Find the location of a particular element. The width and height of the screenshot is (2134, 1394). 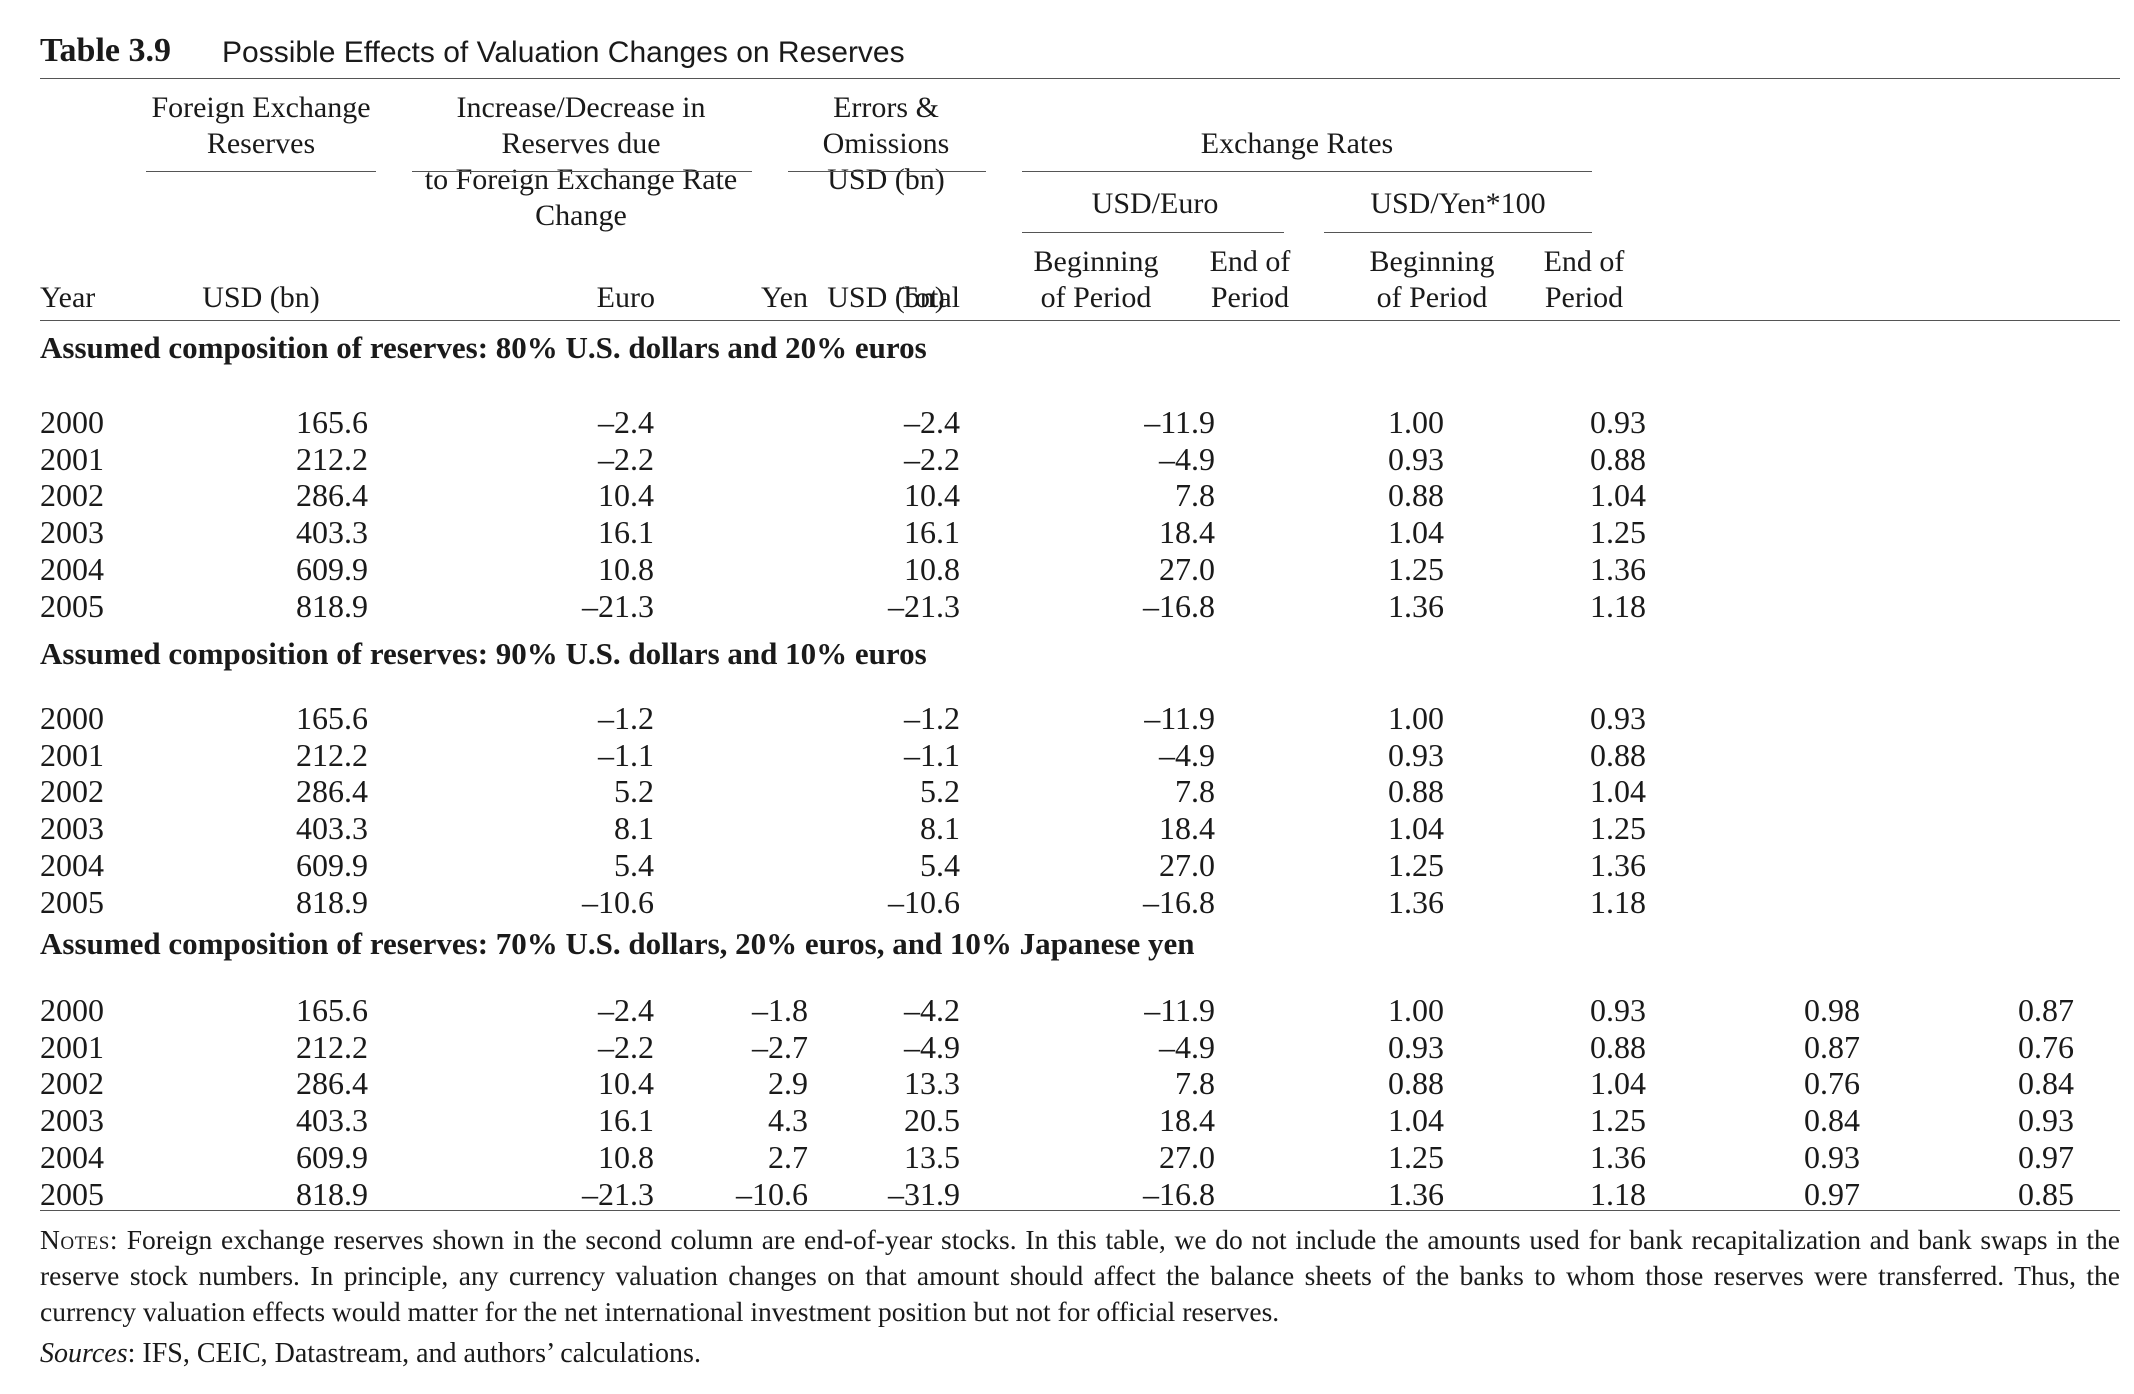

cell-total-change: –4.2 is located at coordinates (932, 1010).